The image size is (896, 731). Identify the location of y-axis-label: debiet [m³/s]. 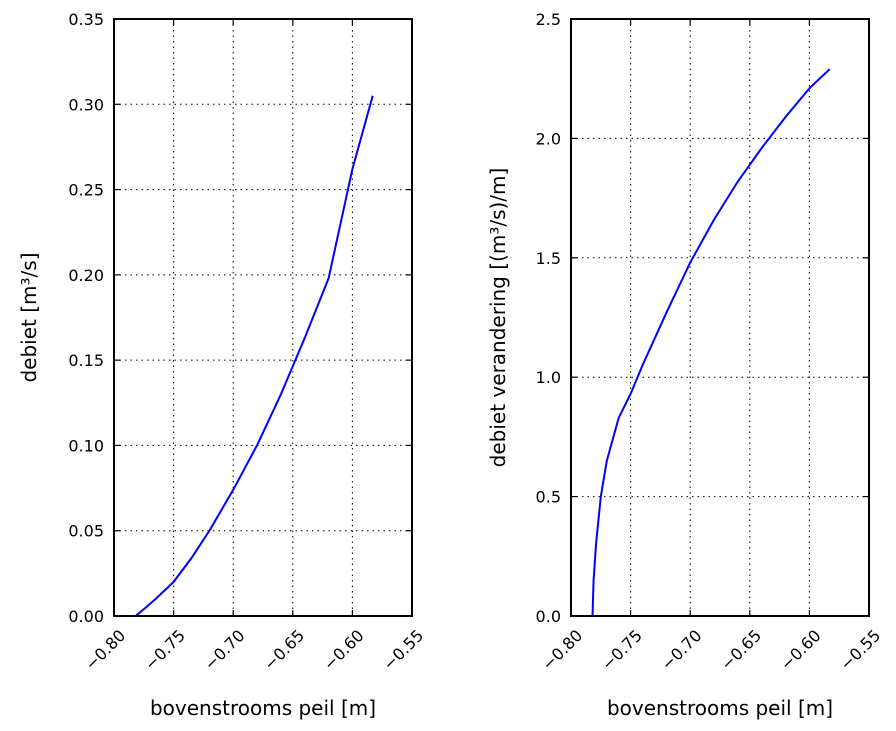
(29, 317).